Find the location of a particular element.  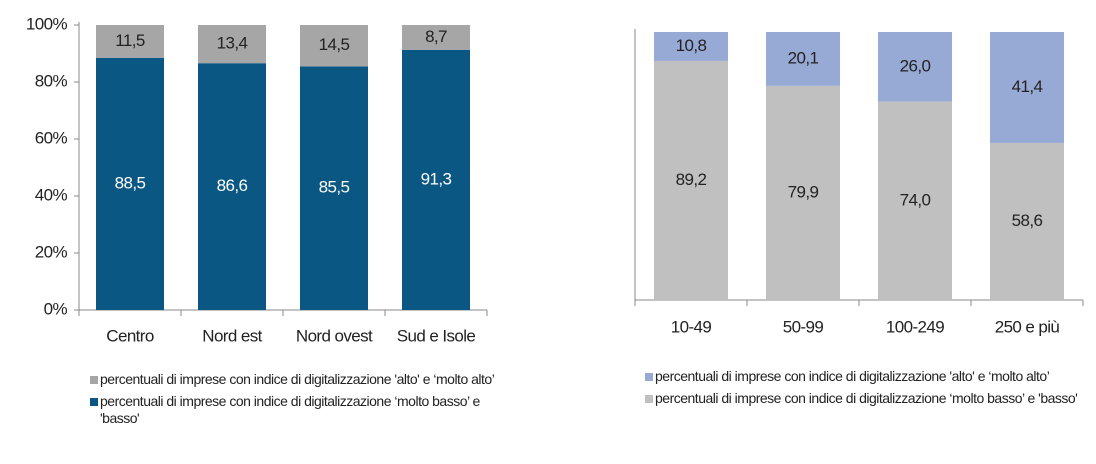

y-tick-label: 80% is located at coordinates (51, 80).